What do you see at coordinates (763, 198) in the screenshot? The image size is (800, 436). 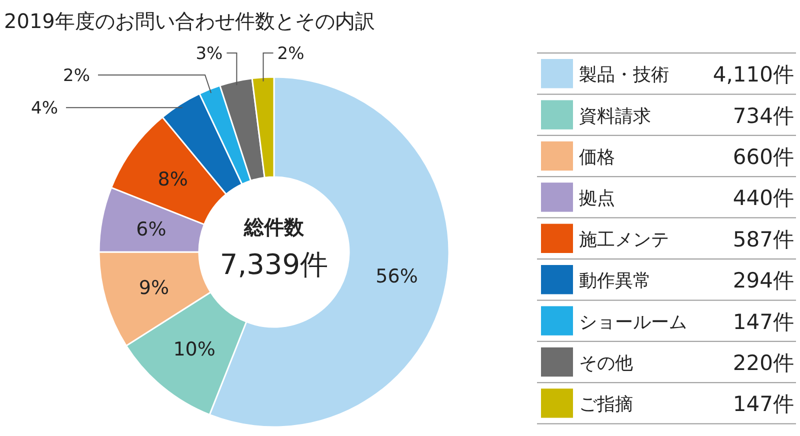 I see `text: 440件` at bounding box center [763, 198].